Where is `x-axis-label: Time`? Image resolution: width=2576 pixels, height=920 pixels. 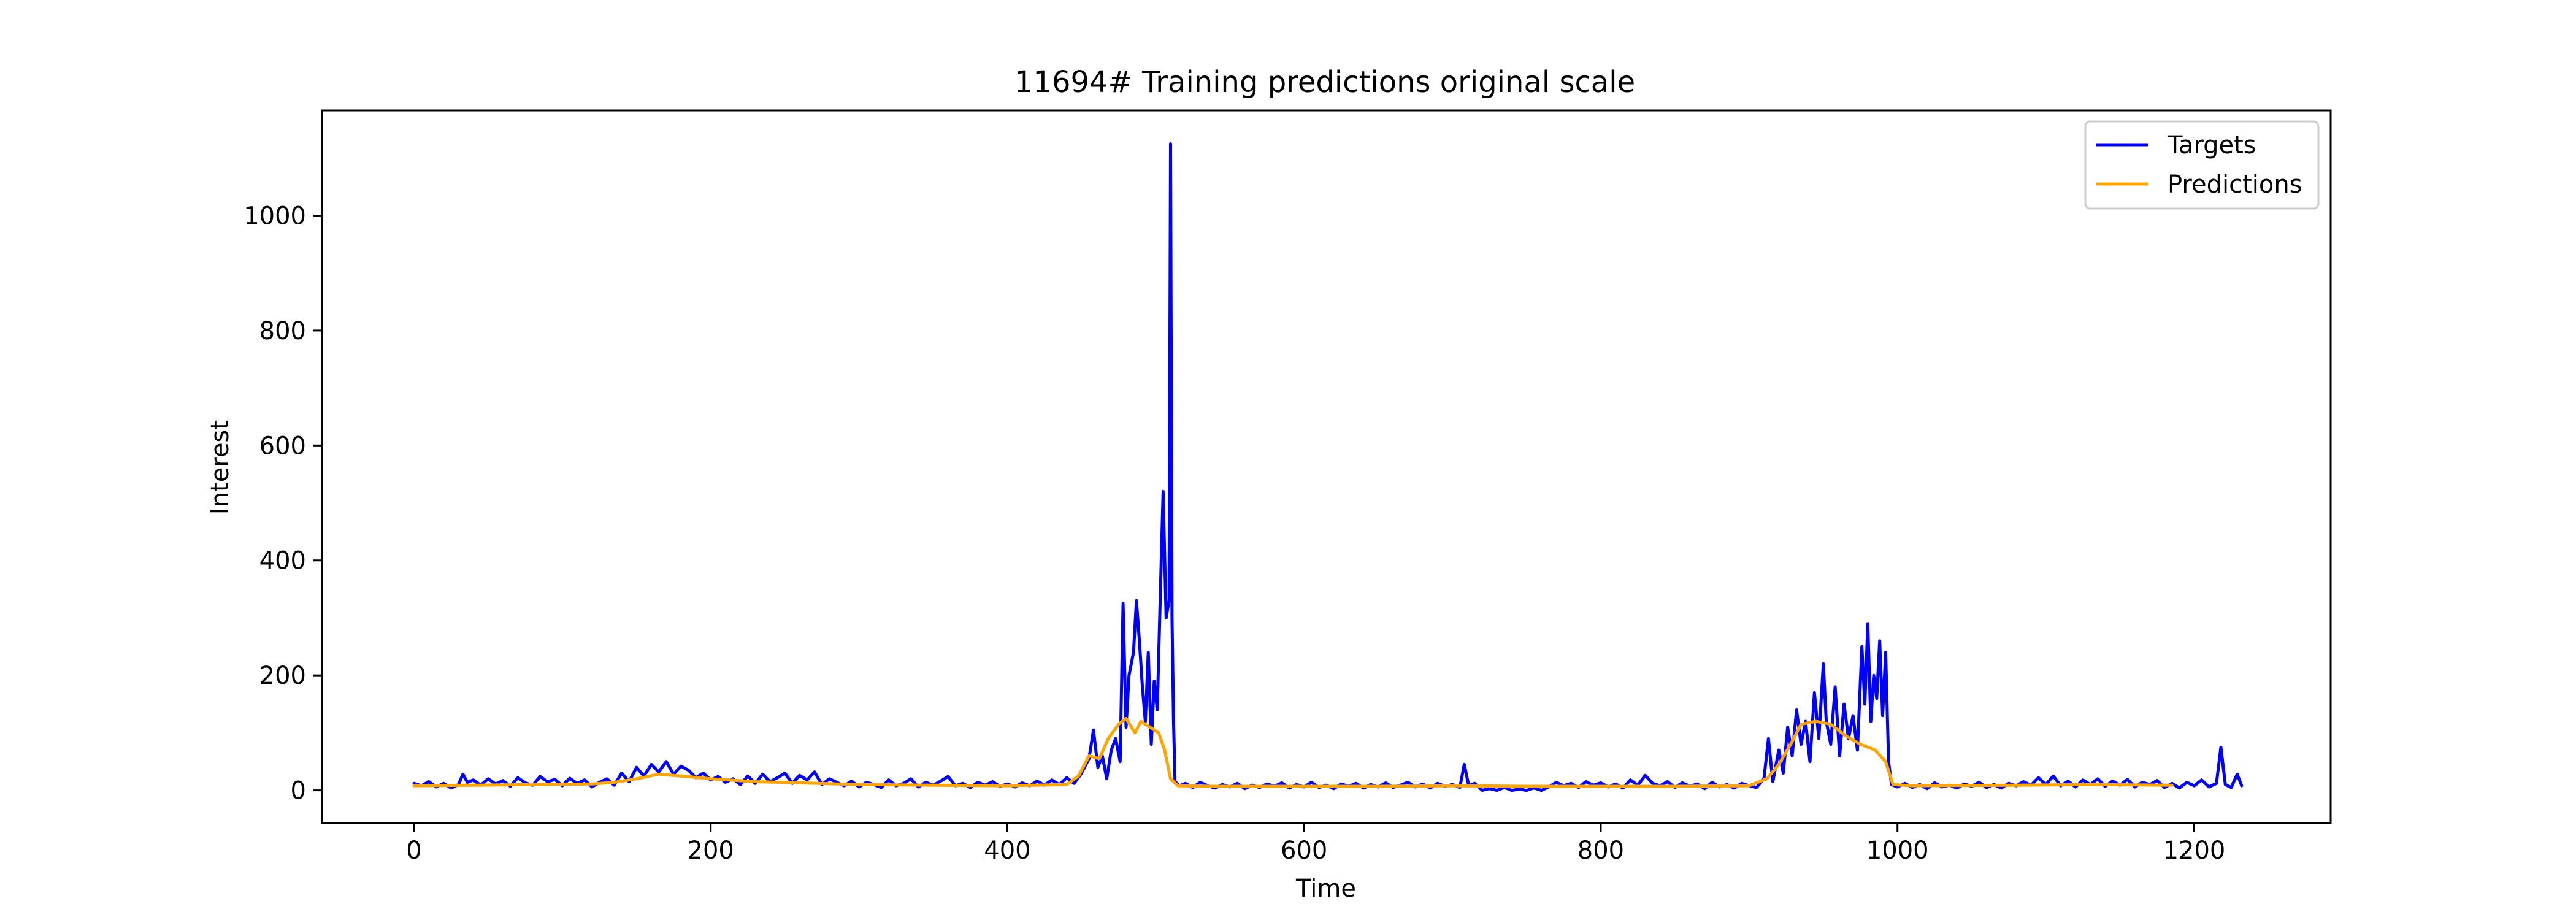
x-axis-label: Time is located at coordinates (1325, 889).